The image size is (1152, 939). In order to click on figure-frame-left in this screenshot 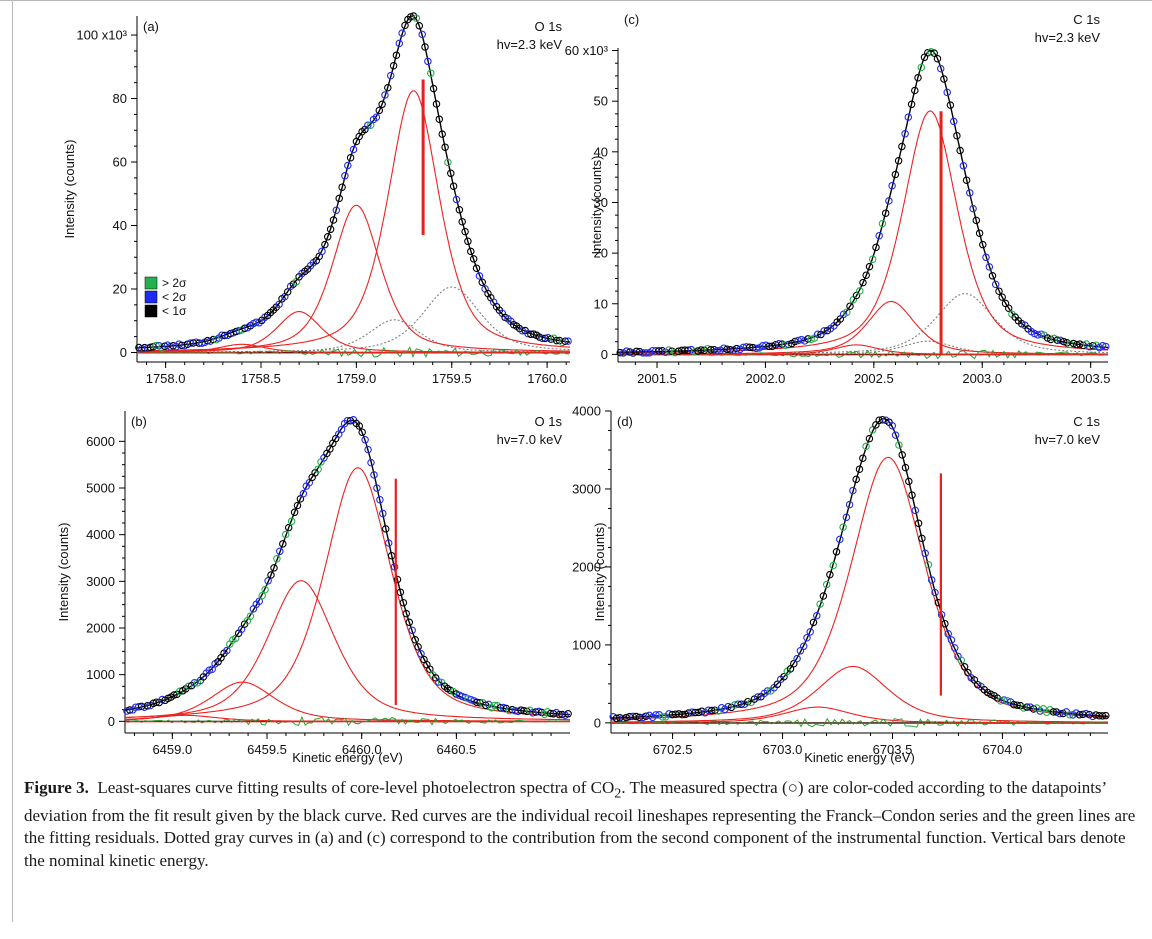, I will do `click(12, 461)`.